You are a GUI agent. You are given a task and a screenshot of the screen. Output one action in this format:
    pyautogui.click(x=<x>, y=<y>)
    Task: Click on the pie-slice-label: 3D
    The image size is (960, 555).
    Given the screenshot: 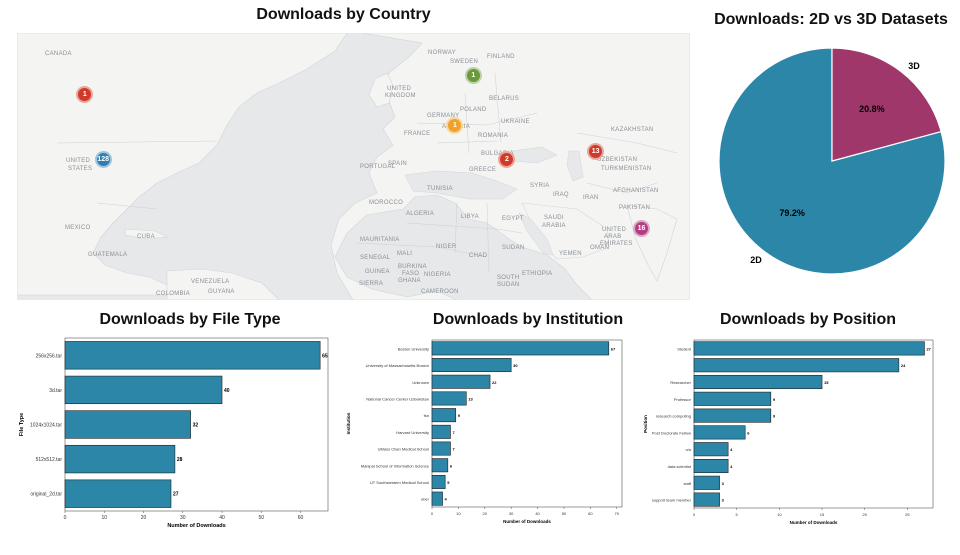 What is the action you would take?
    pyautogui.click(x=914, y=66)
    